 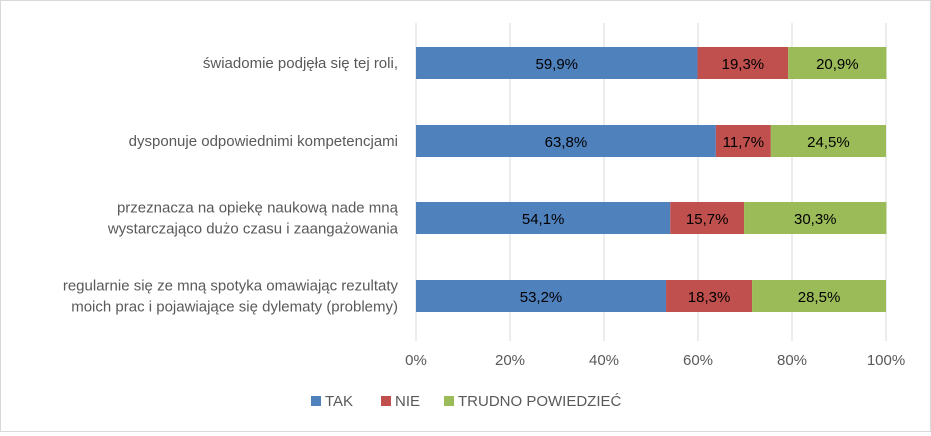 I want to click on data-label: 19,3%, so click(x=743, y=64).